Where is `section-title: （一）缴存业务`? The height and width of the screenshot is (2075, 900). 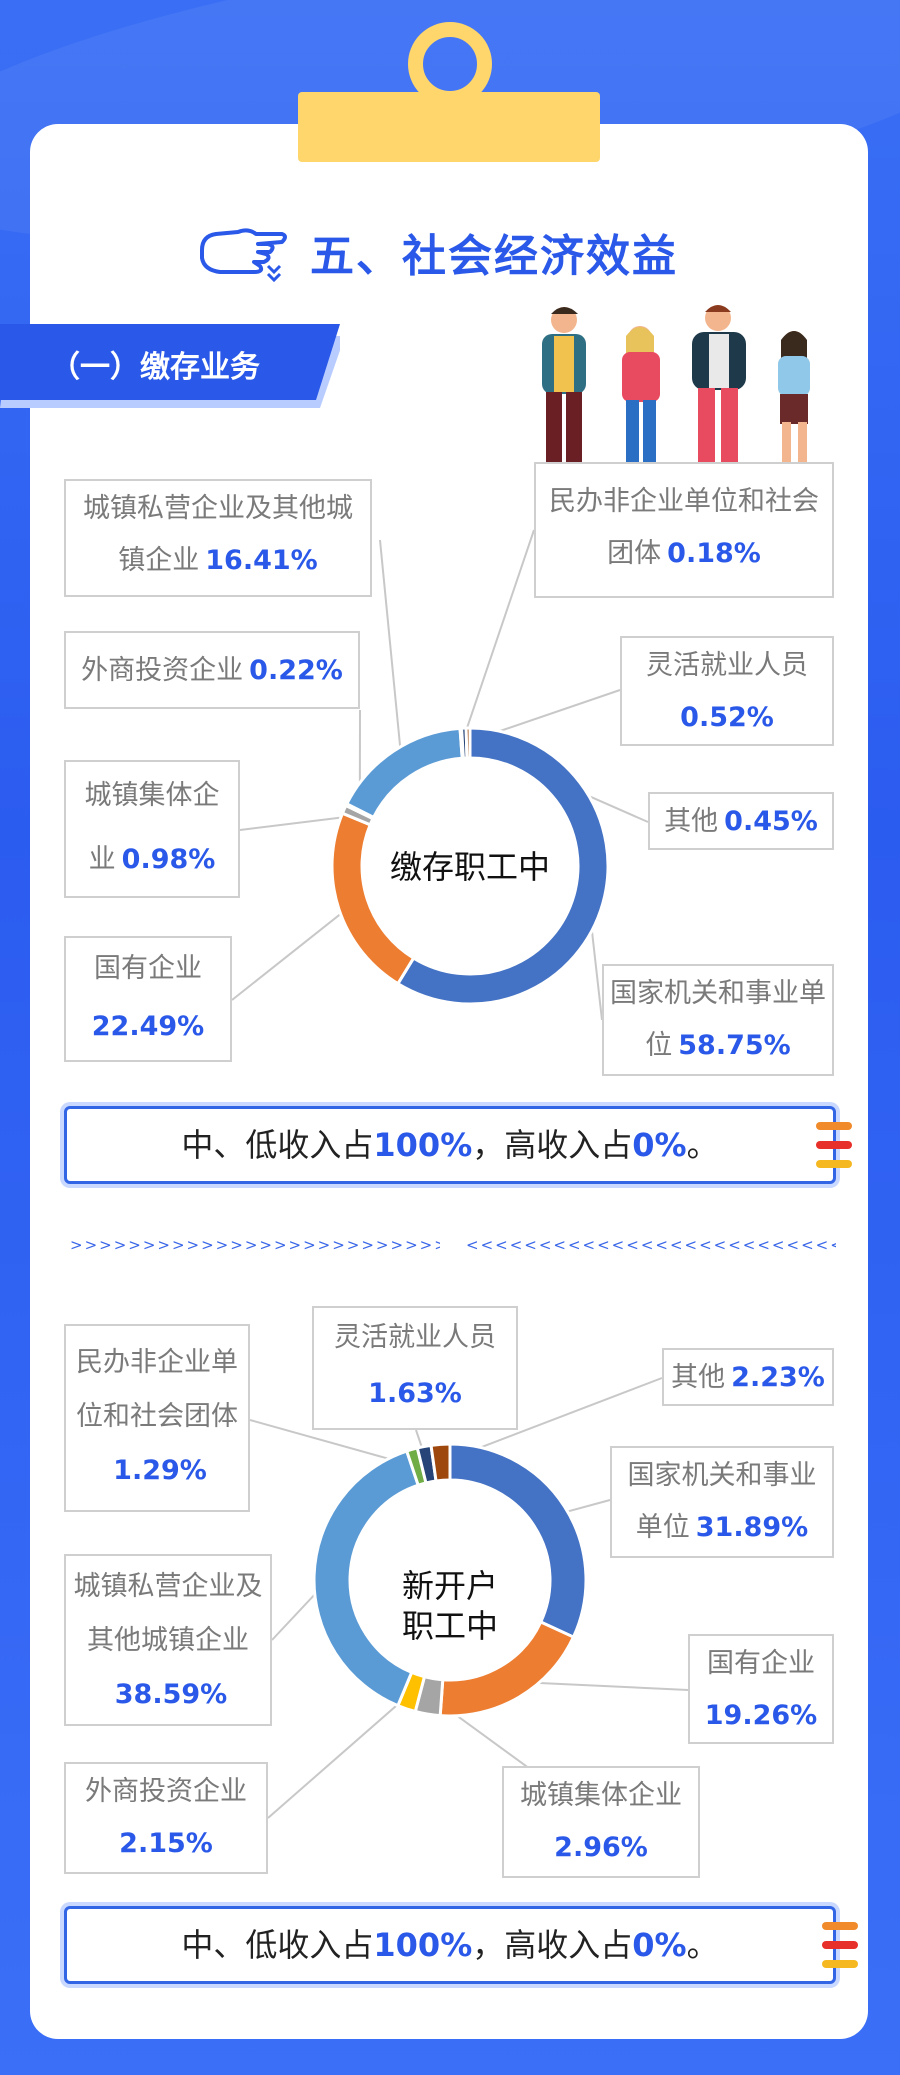
section-title: （一）缴存业务 is located at coordinates (155, 367).